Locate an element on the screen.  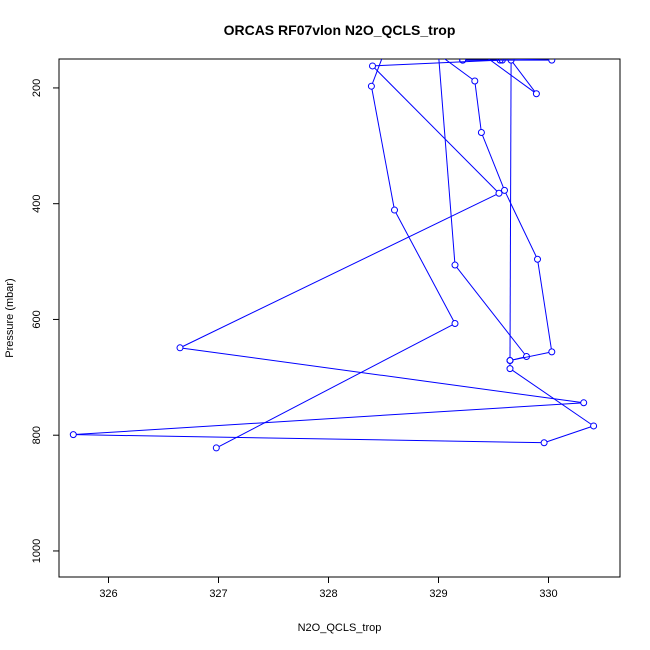
y-tick-label: 600 is located at coordinates (37, 319).